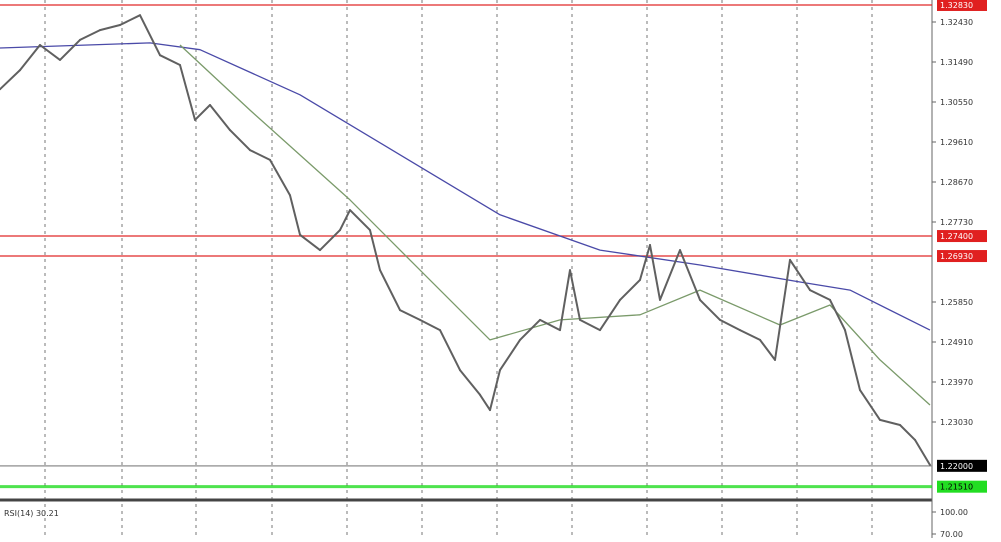 The image size is (1001, 542). Describe the element at coordinates (956, 102) in the screenshot. I see `y-tick-label: 1.30550` at that location.